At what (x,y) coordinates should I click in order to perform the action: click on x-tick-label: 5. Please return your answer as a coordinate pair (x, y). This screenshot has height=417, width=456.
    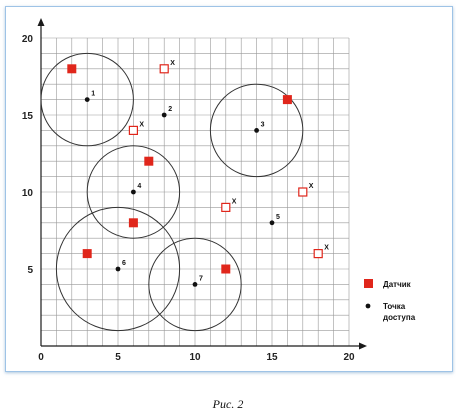
    Looking at the image, I should click on (118, 357).